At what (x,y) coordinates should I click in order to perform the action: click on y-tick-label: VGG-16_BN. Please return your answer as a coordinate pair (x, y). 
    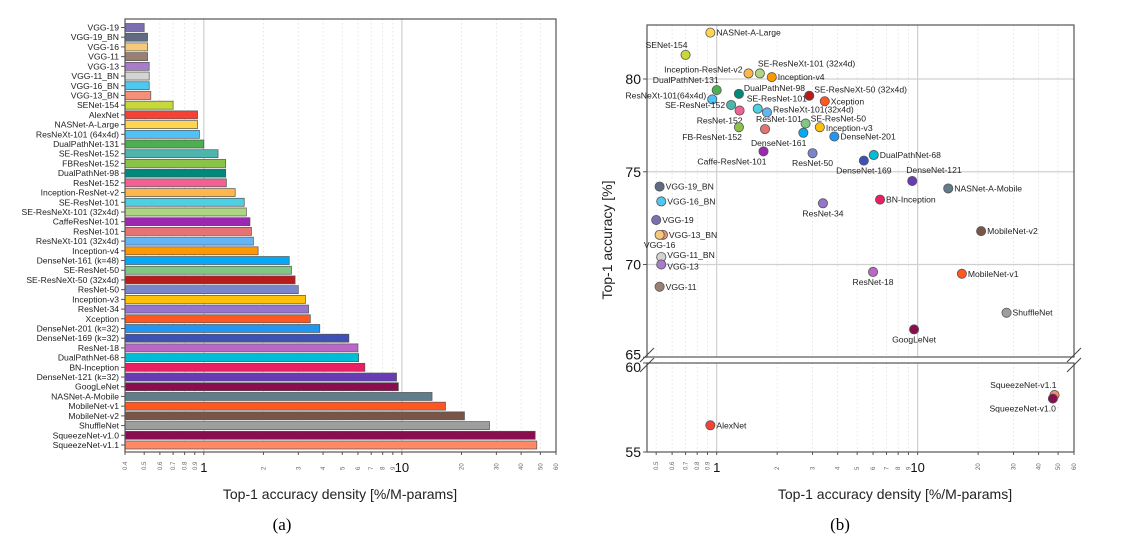
    Looking at the image, I should click on (95, 86).